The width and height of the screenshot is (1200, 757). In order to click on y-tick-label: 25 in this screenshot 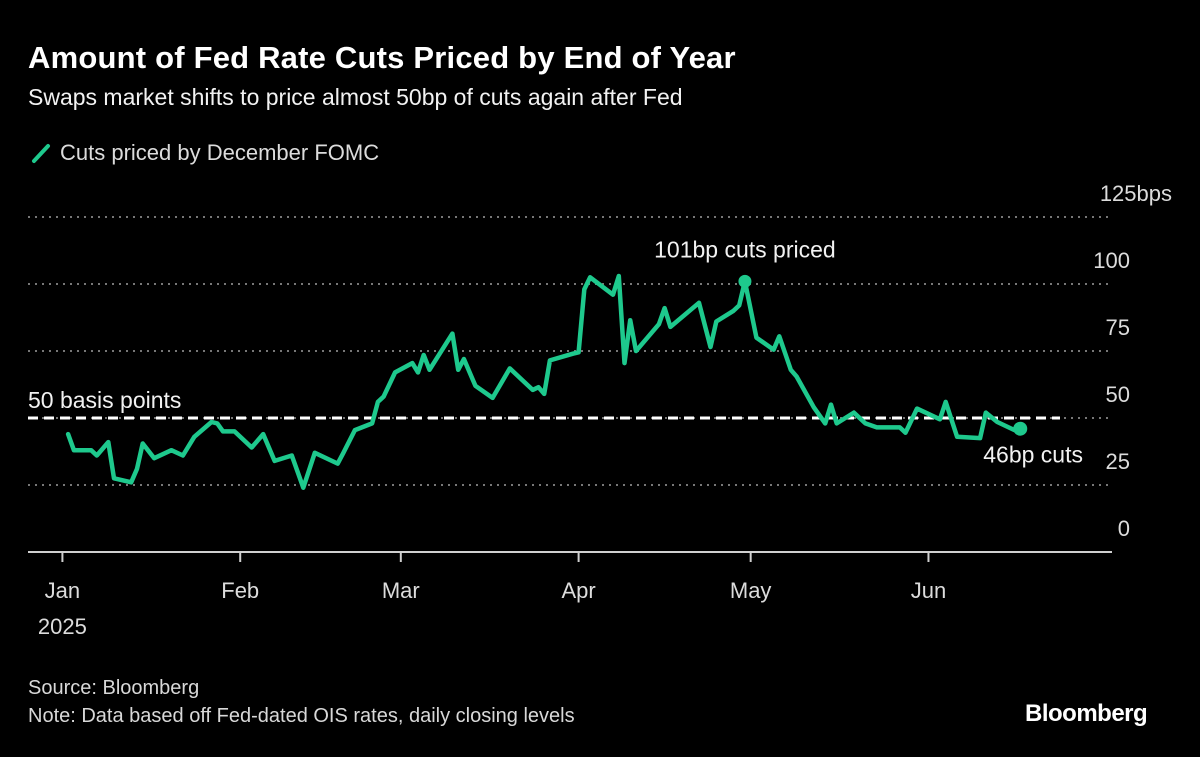, I will do `click(1118, 461)`.